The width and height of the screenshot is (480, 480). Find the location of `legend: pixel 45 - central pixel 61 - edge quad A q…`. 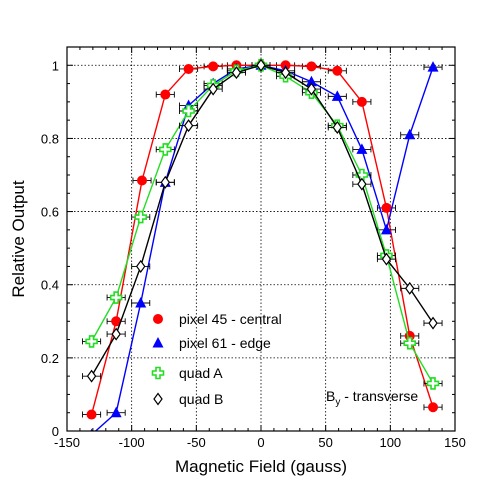

legend: pixel 45 - central pixel 61 - edge quad A q… is located at coordinates (216, 359).